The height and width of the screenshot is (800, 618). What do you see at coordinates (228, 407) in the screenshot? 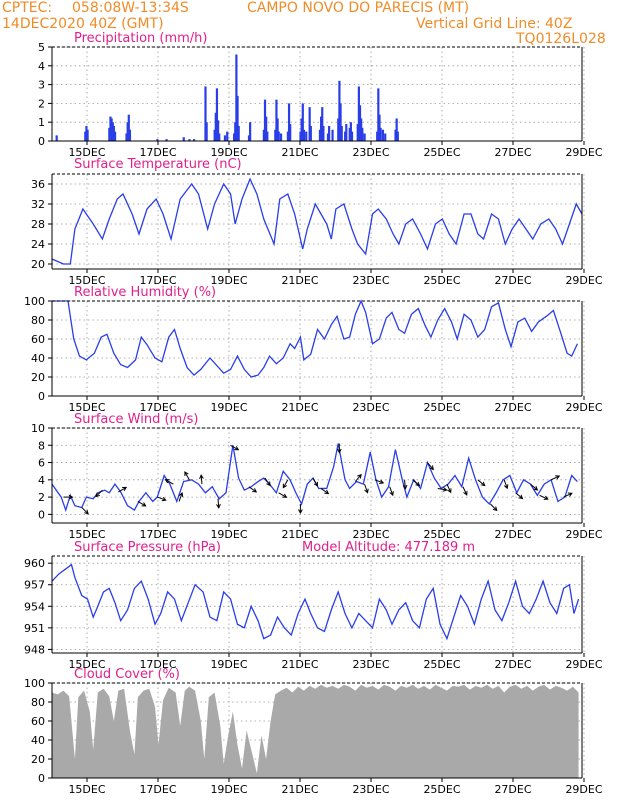
I see `x-tick-label: 19DEC` at bounding box center [228, 407].